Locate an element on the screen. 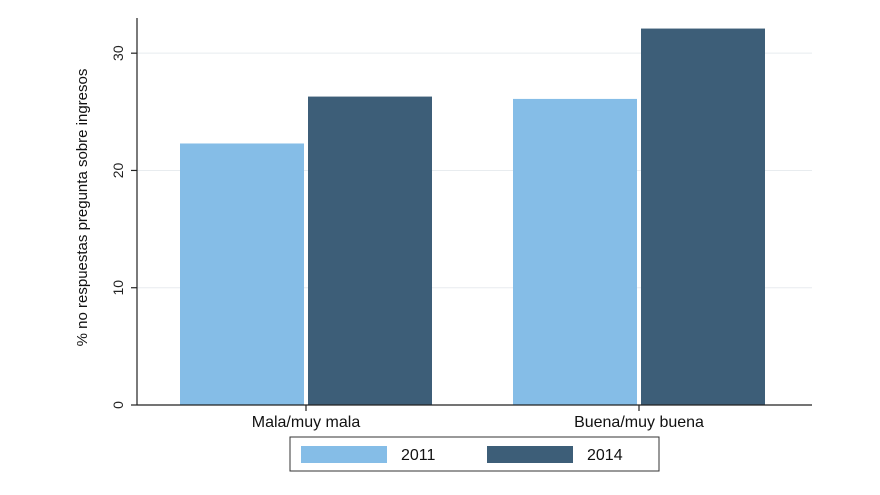  legend-label-2011: 2011 is located at coordinates (418, 455).